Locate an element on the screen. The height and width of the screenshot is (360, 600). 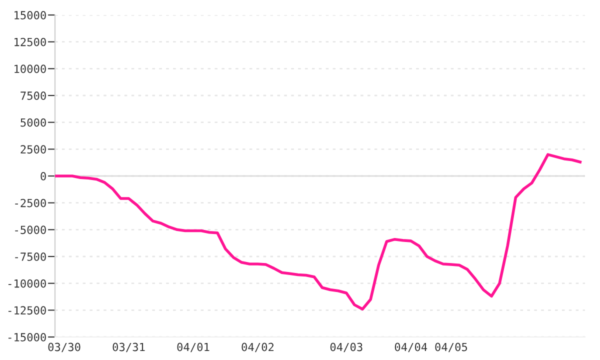
y-tick-label: -10000 is located at coordinates (27, 283).